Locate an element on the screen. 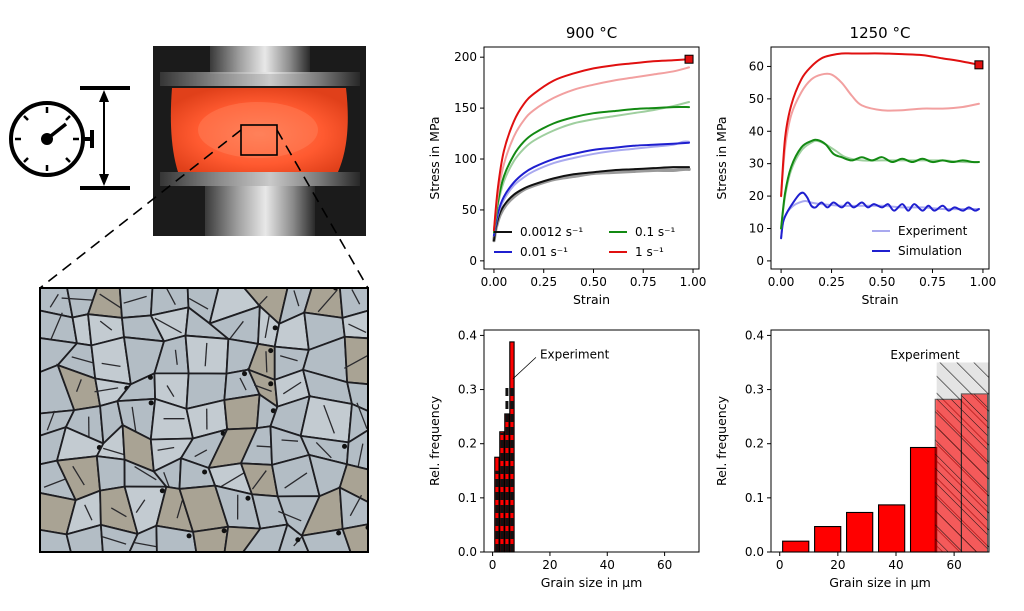 This screenshot has width=1024, height=611. x-axis-label: Grain size in µm is located at coordinates (592, 582).